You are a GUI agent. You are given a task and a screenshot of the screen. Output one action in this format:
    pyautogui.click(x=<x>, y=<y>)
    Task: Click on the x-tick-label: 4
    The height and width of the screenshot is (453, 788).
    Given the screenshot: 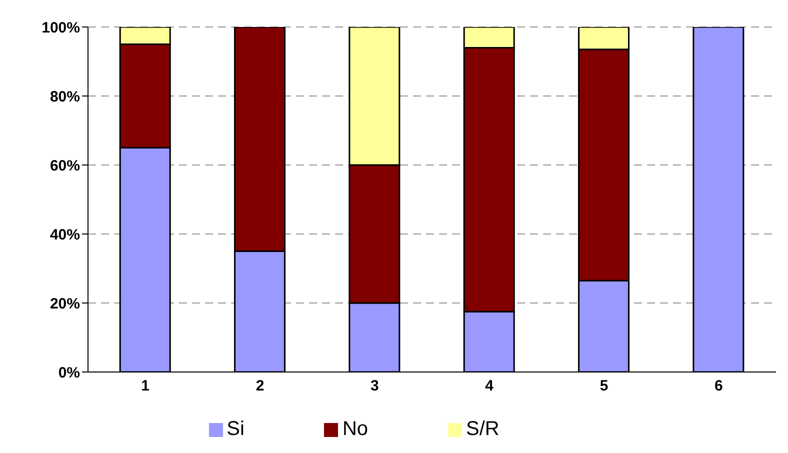 What is the action you would take?
    pyautogui.click(x=489, y=386)
    